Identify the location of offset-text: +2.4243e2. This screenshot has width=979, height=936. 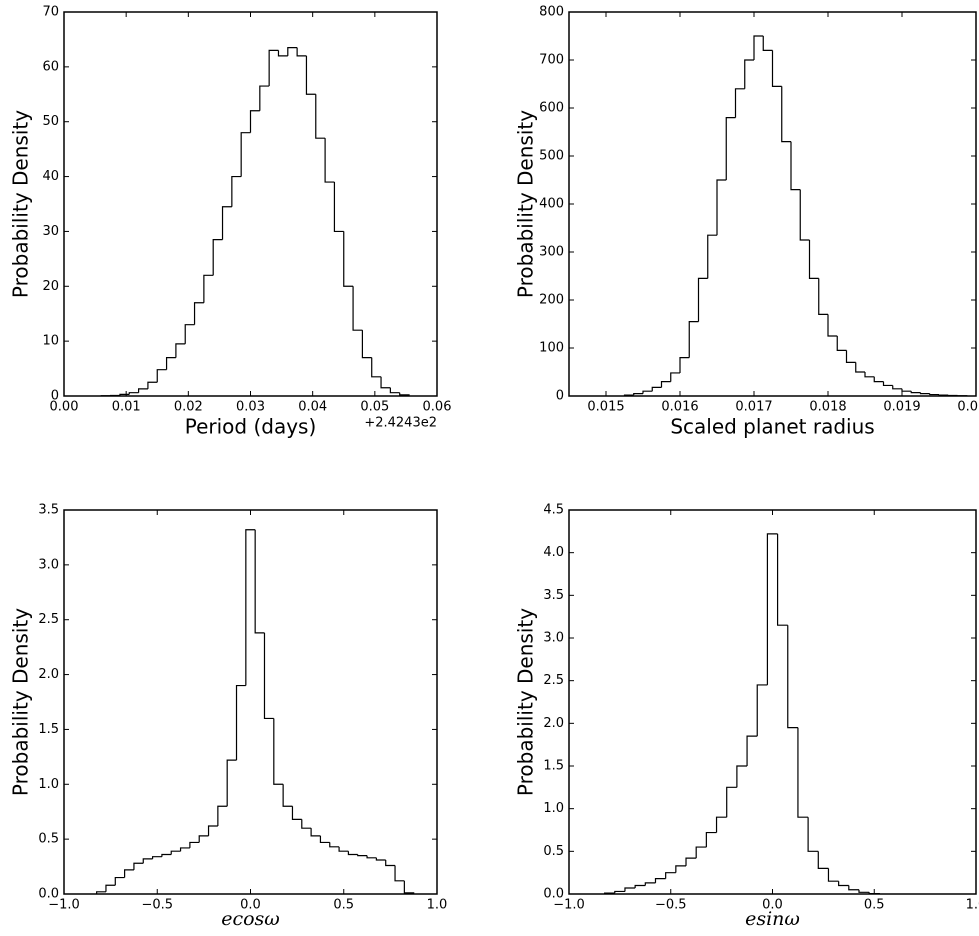
(400, 423).